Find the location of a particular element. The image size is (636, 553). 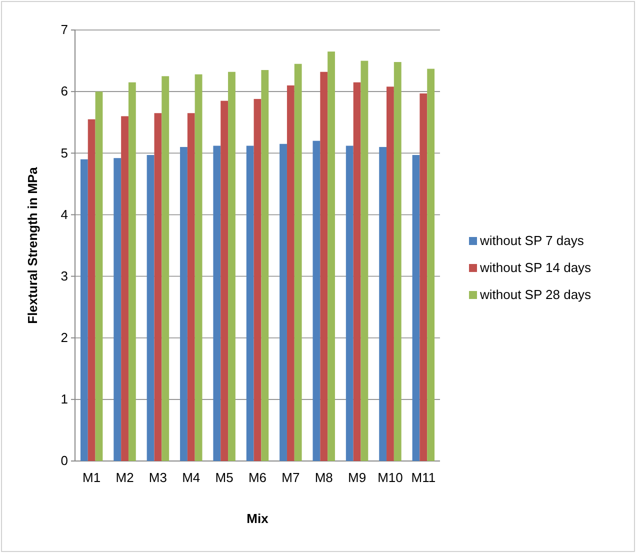

x-tick-label: M3 is located at coordinates (157, 478).